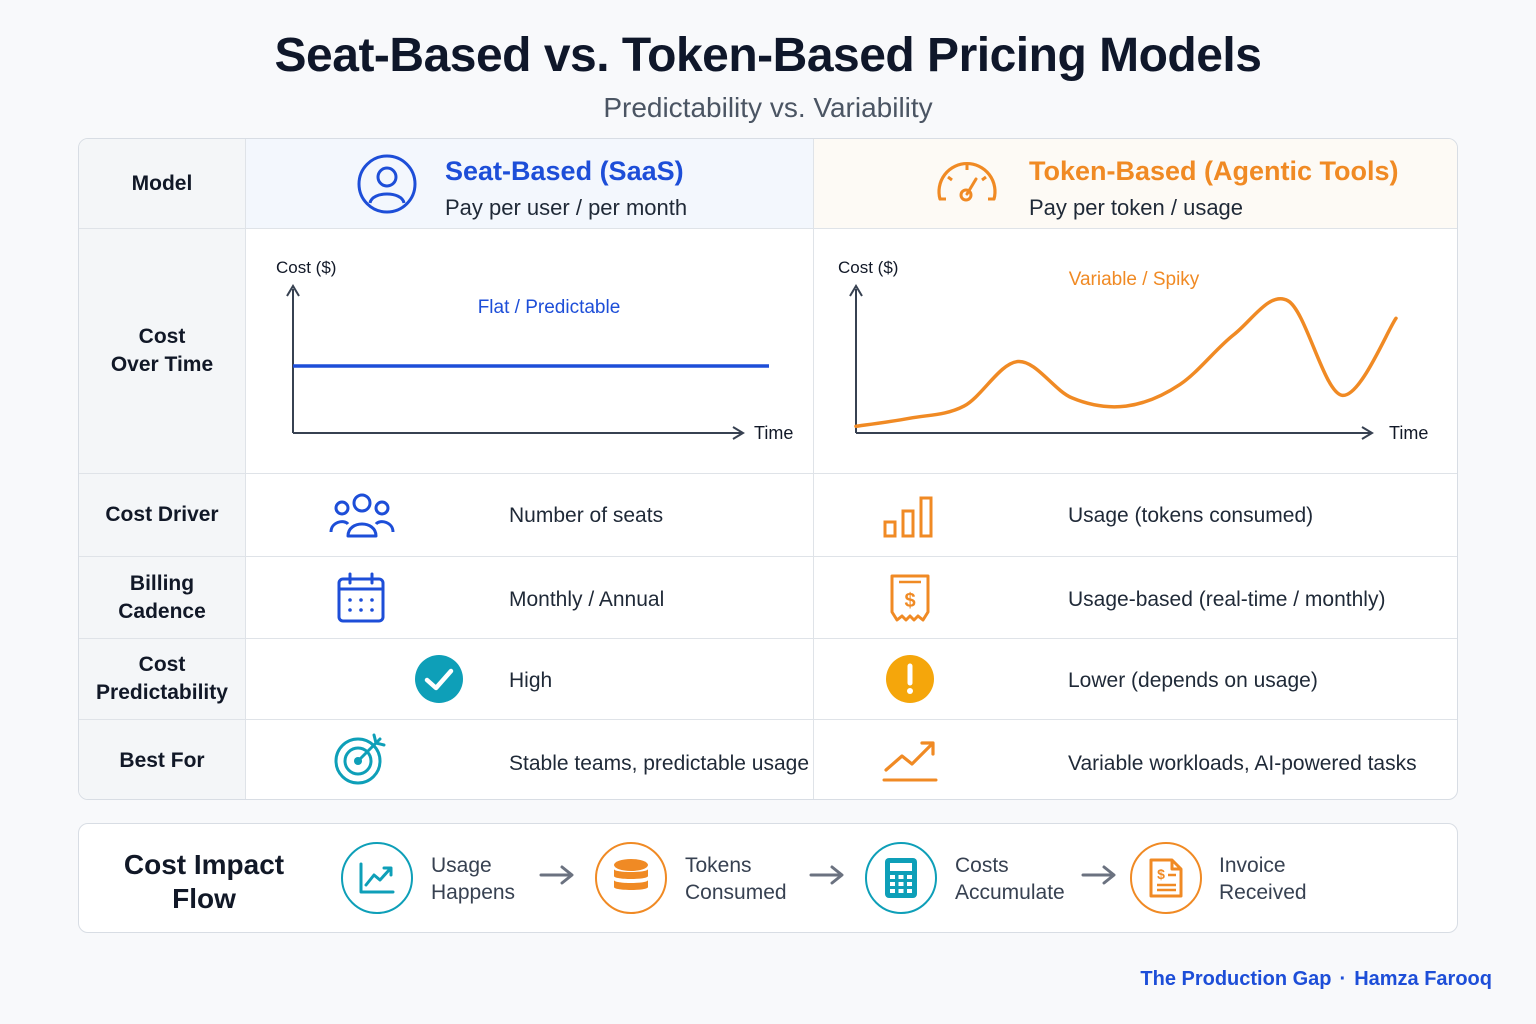  What do you see at coordinates (856, 290) in the screenshot?
I see `token-chart-y-arrow` at bounding box center [856, 290].